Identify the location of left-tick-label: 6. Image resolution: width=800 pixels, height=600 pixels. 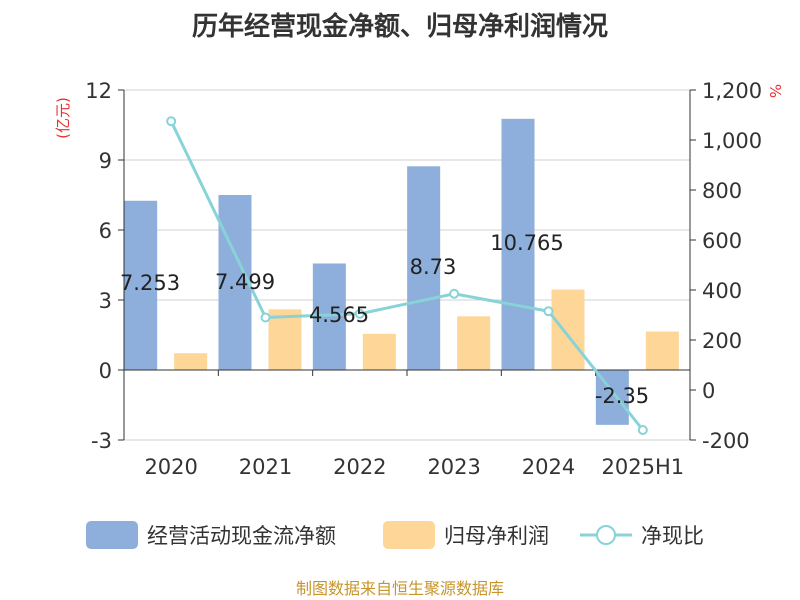
(105, 231).